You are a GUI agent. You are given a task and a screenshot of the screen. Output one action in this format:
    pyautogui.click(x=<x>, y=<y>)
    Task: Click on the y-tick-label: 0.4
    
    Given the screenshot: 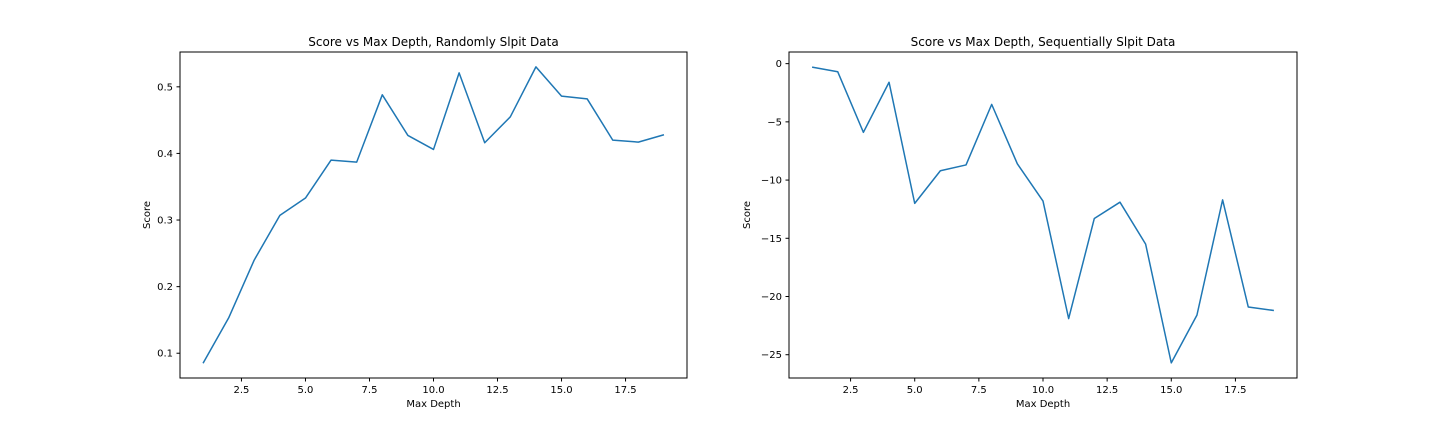 What is the action you would take?
    pyautogui.click(x=165, y=154)
    